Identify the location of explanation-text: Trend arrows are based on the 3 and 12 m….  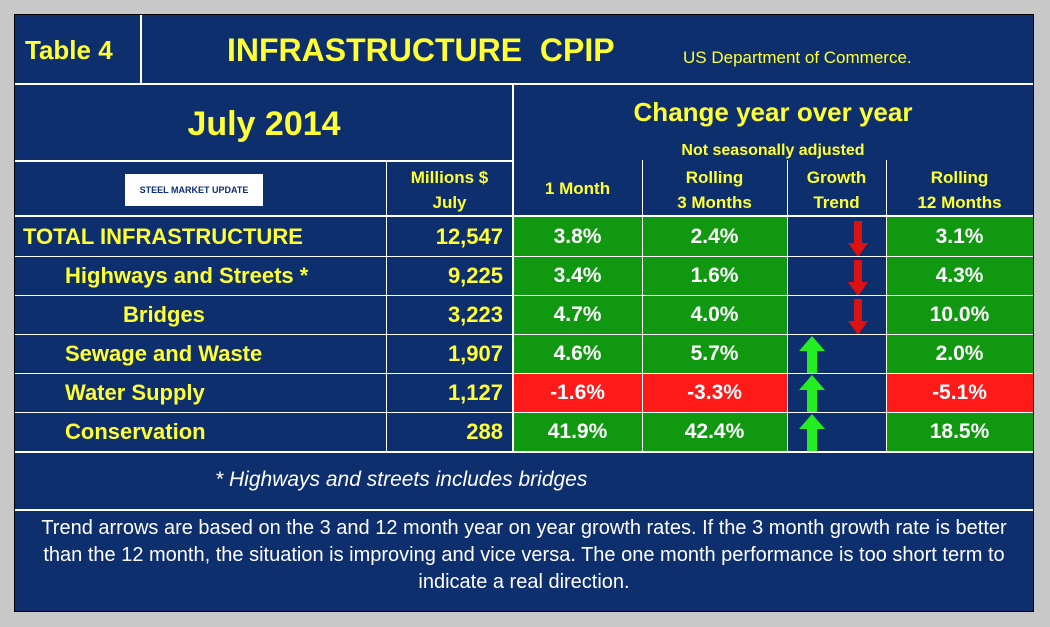
(524, 555).